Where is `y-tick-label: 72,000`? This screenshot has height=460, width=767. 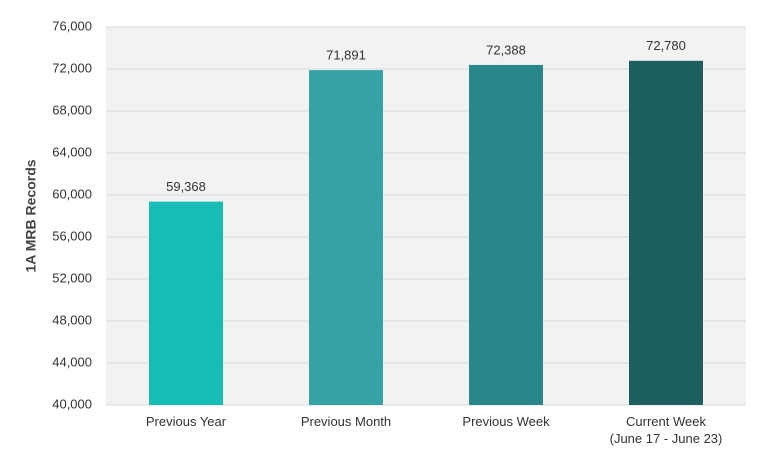
y-tick-label: 72,000 is located at coordinates (72, 67).